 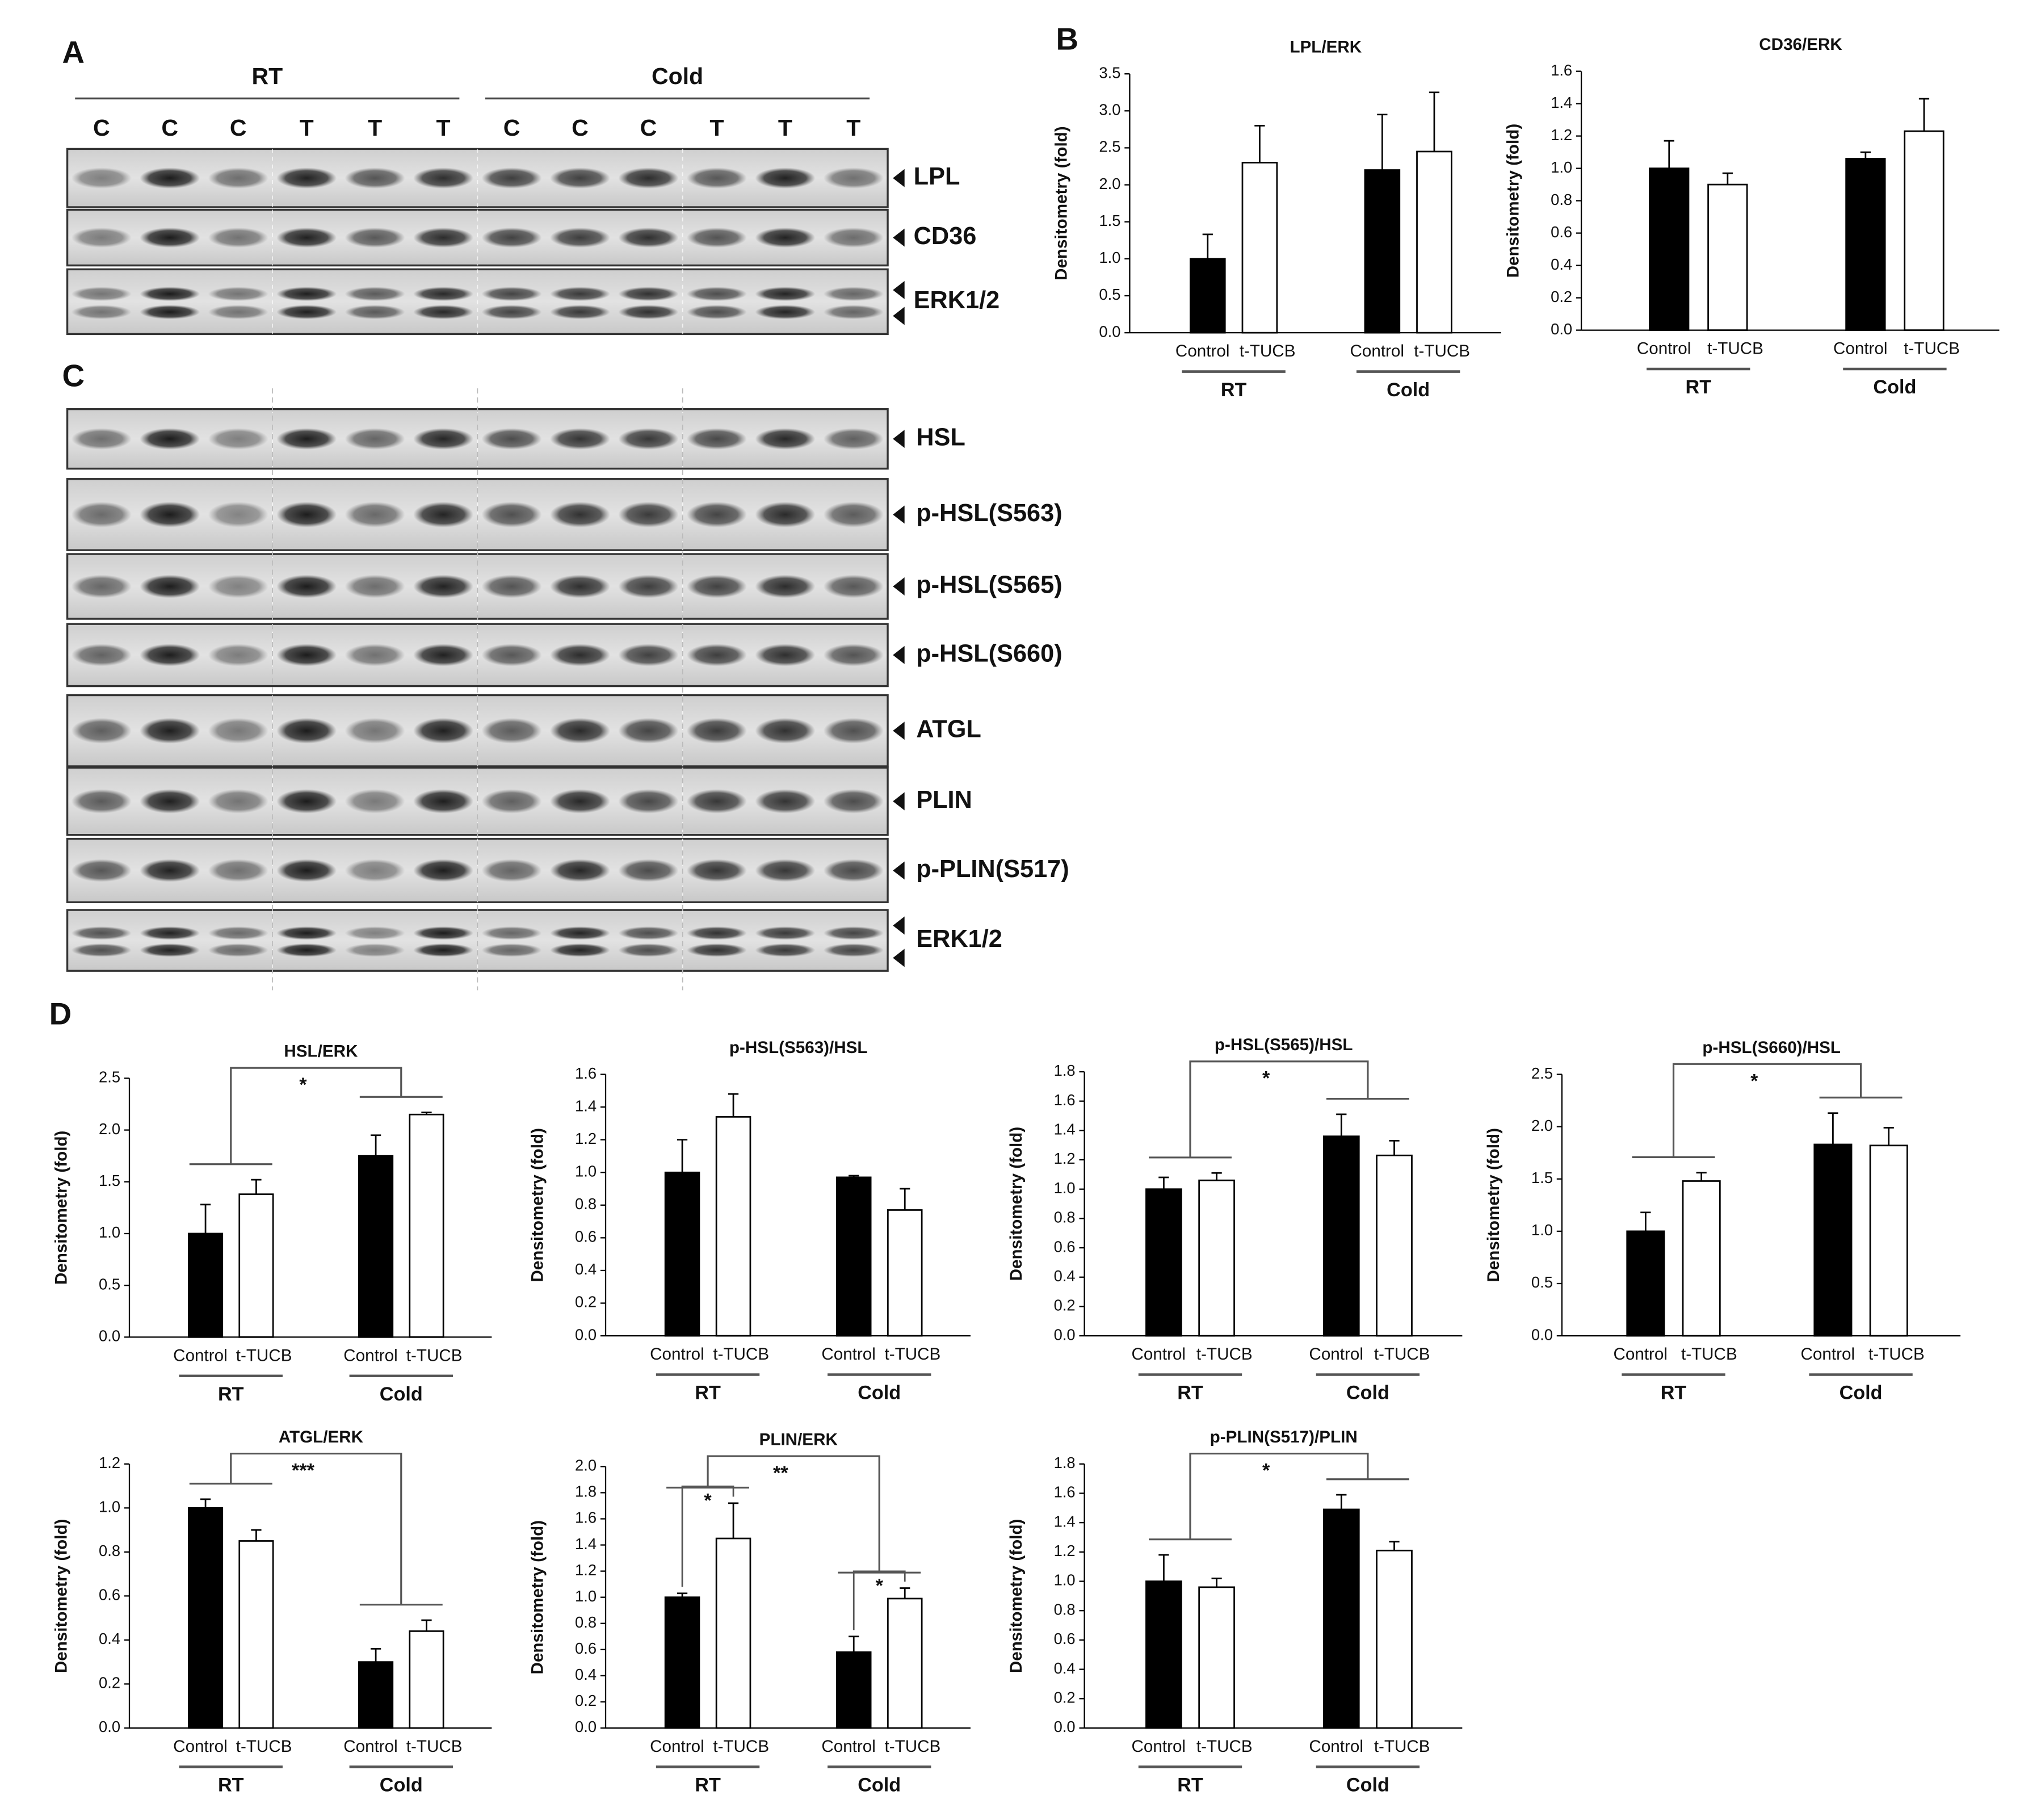 What do you see at coordinates (992, 869) in the screenshot?
I see `band-label: p-PLIN(S517)` at bounding box center [992, 869].